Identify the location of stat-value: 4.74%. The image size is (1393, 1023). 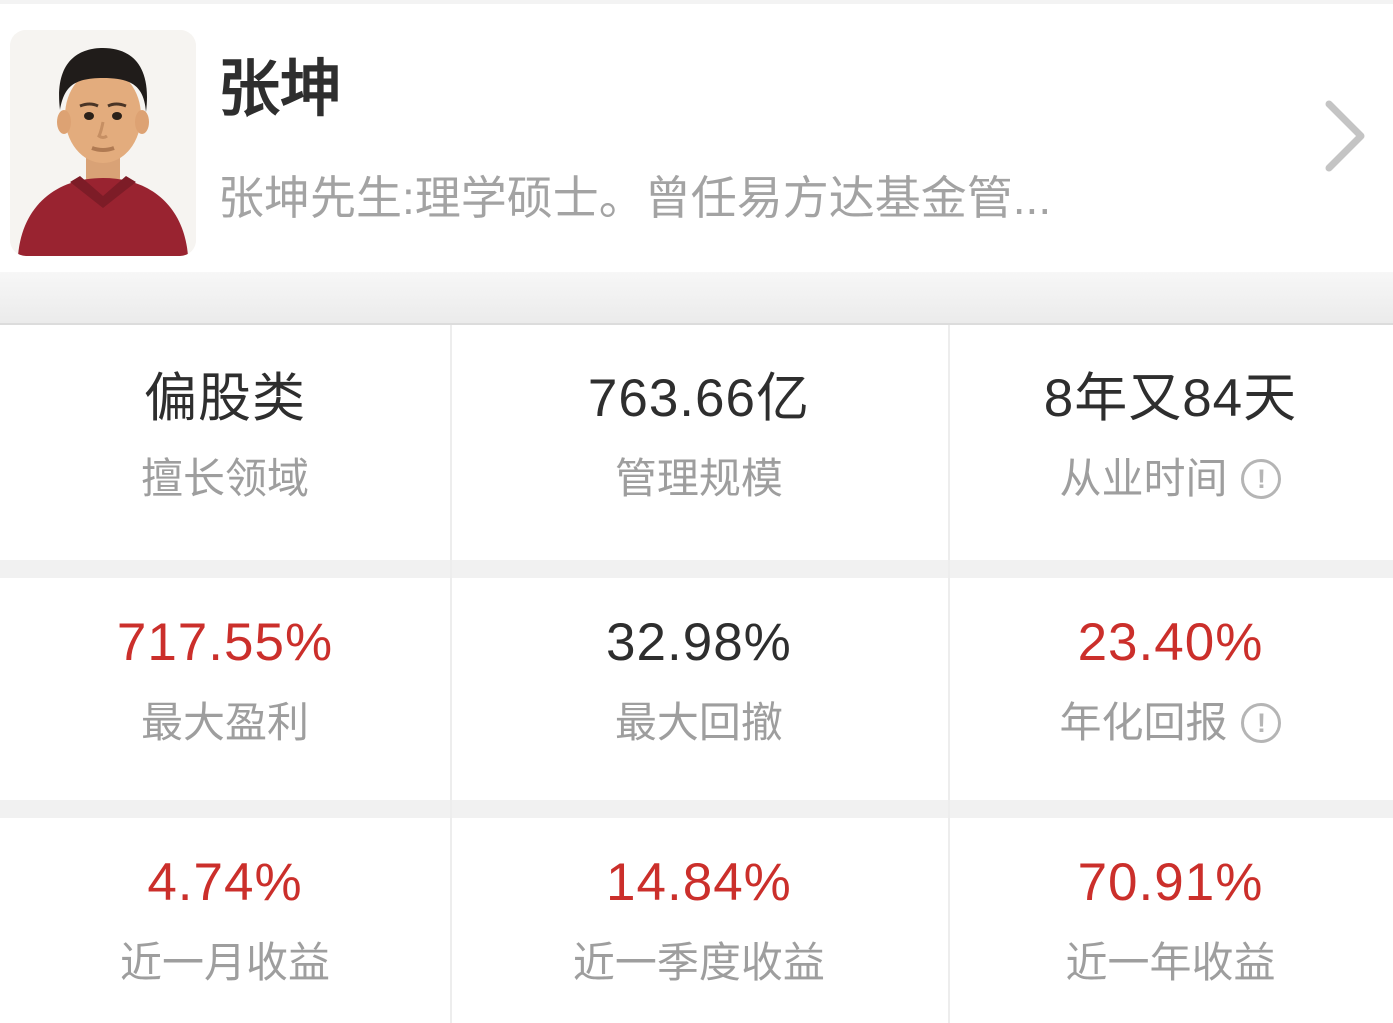
(225, 882).